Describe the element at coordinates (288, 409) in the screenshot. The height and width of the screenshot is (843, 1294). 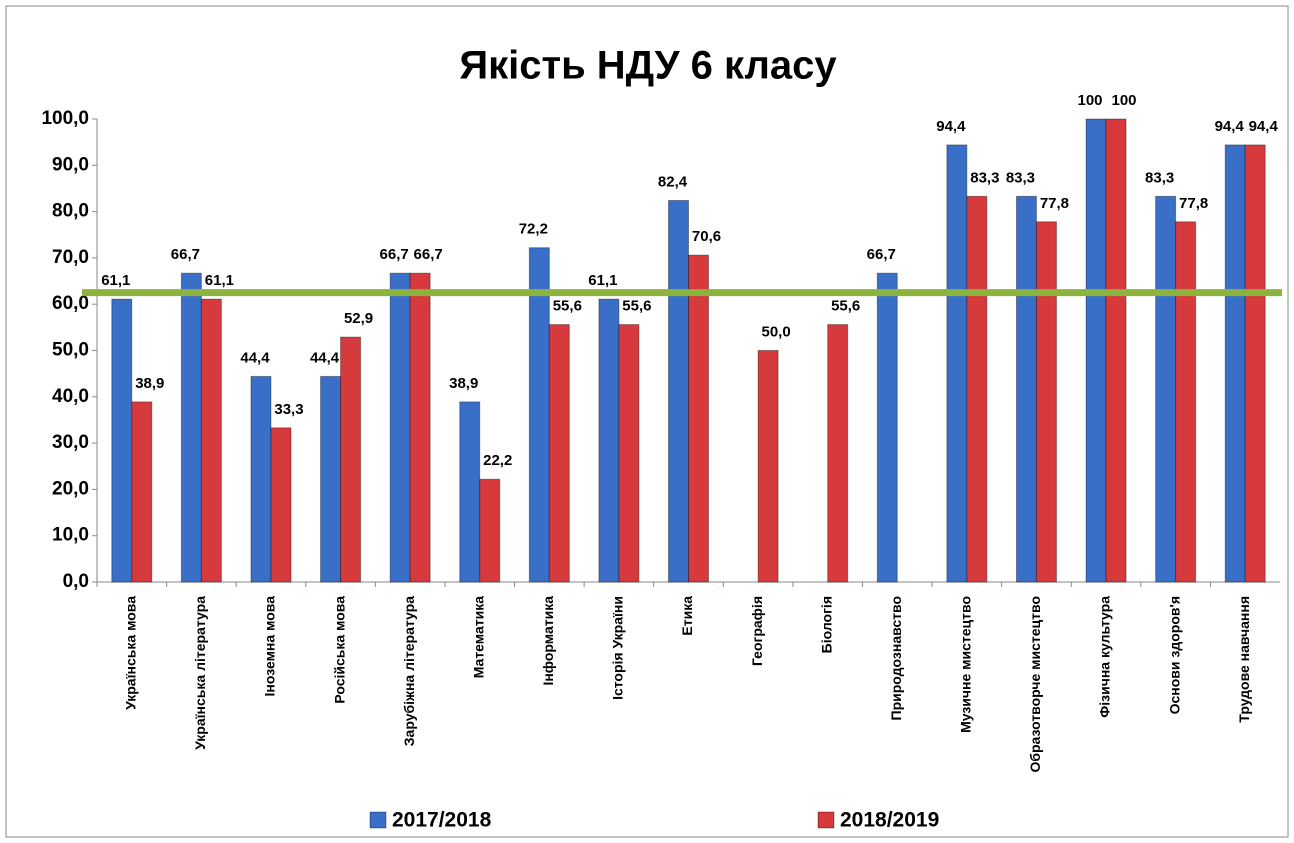
I see `value-label: 33,3` at that location.